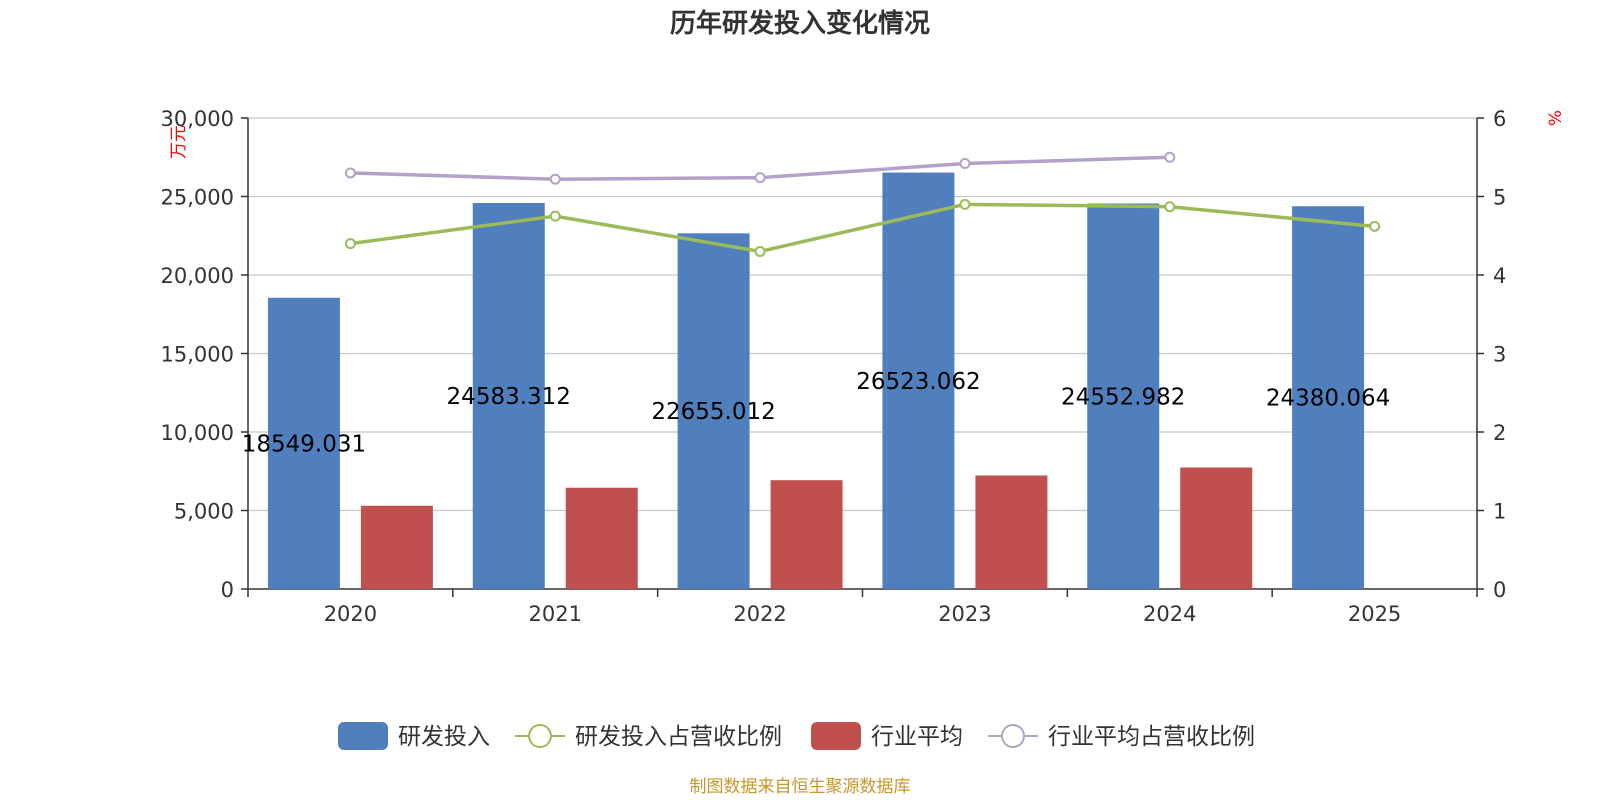 The image size is (1600, 800). Describe the element at coordinates (1013, 736) in the screenshot. I see `legend-industry-ratio-swatch-marker` at that location.